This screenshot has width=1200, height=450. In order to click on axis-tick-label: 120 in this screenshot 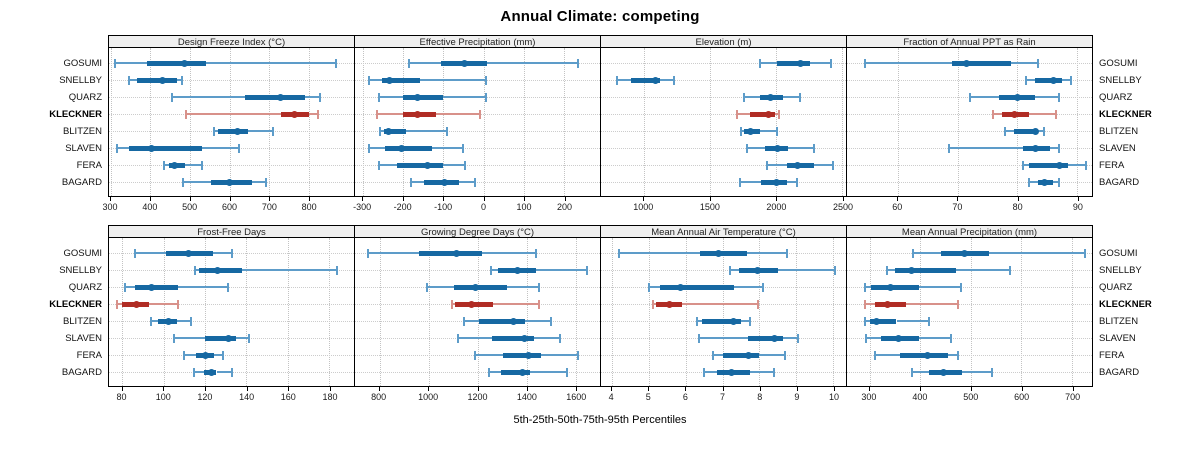, I will do `click(205, 397)`.